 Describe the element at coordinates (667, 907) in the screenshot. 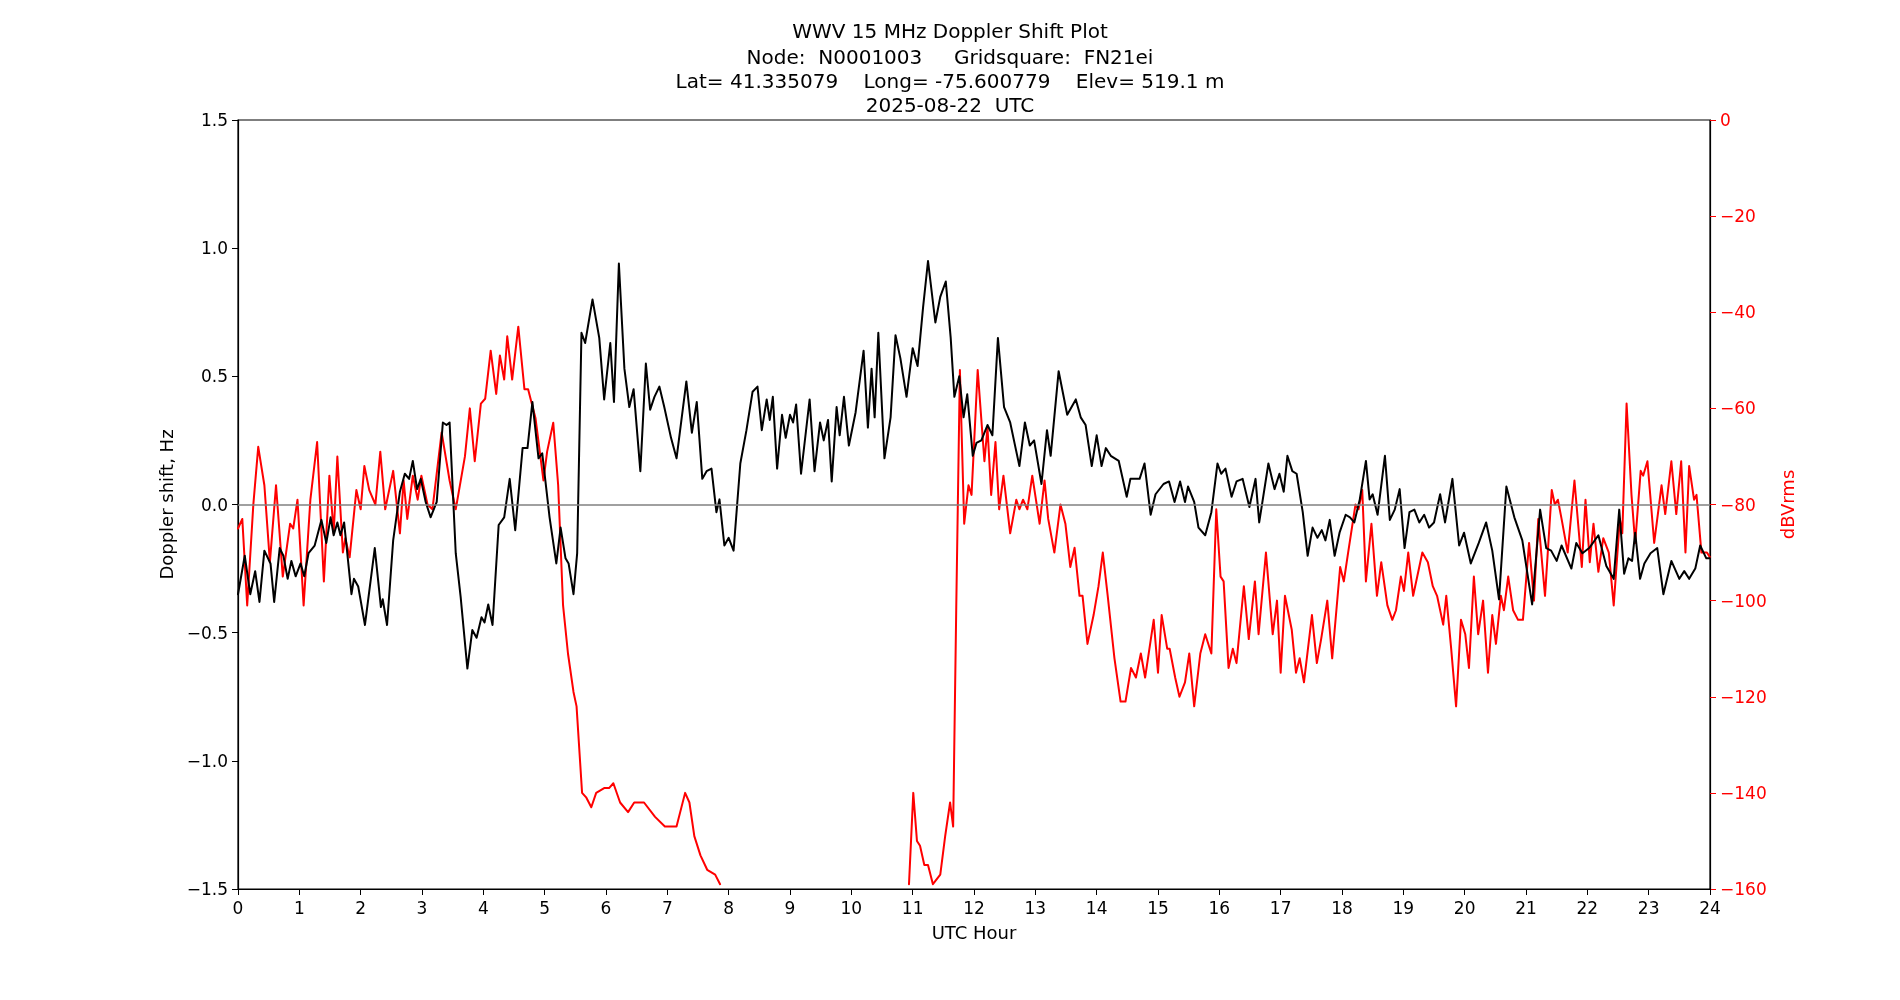

I see `x-tick-label: 7` at that location.